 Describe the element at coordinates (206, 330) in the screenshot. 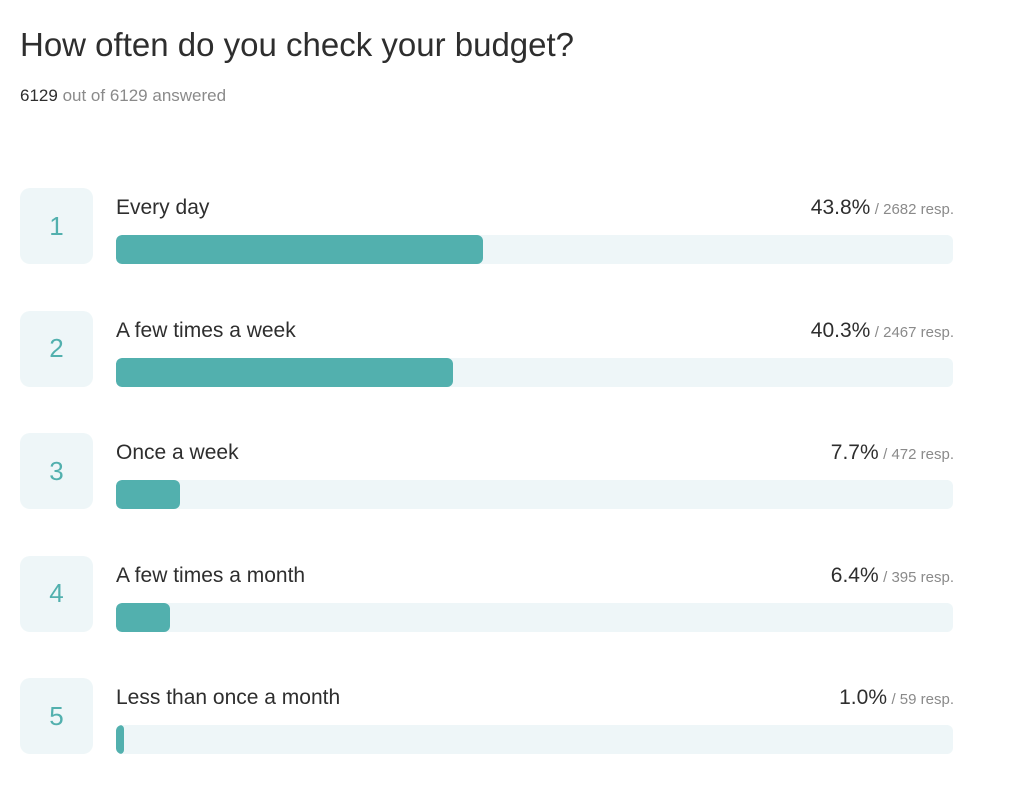

I see `option-label: A few times a week` at that location.